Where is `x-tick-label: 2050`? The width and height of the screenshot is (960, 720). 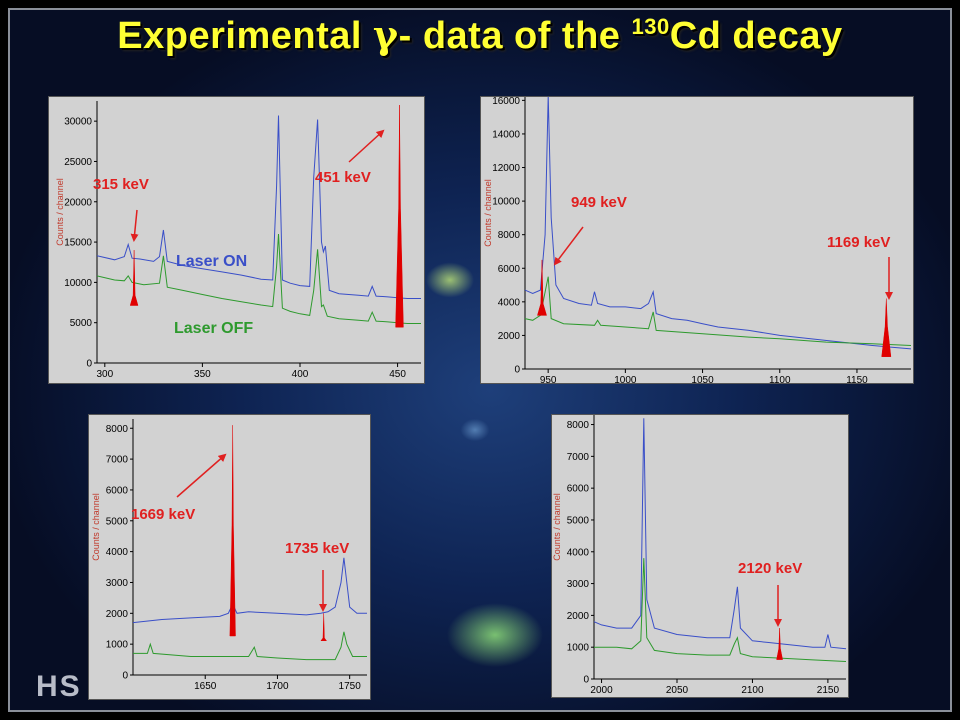 x-tick-label: 2050 is located at coordinates (677, 690).